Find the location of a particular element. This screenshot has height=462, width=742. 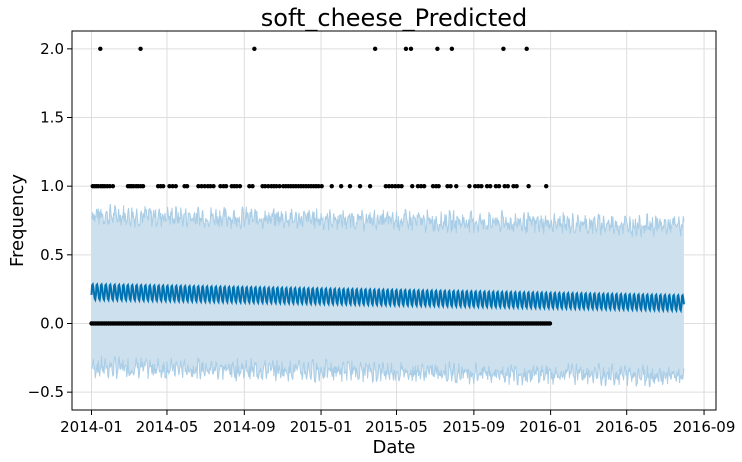

x-tick-label: 2016-01 is located at coordinates (550, 427).